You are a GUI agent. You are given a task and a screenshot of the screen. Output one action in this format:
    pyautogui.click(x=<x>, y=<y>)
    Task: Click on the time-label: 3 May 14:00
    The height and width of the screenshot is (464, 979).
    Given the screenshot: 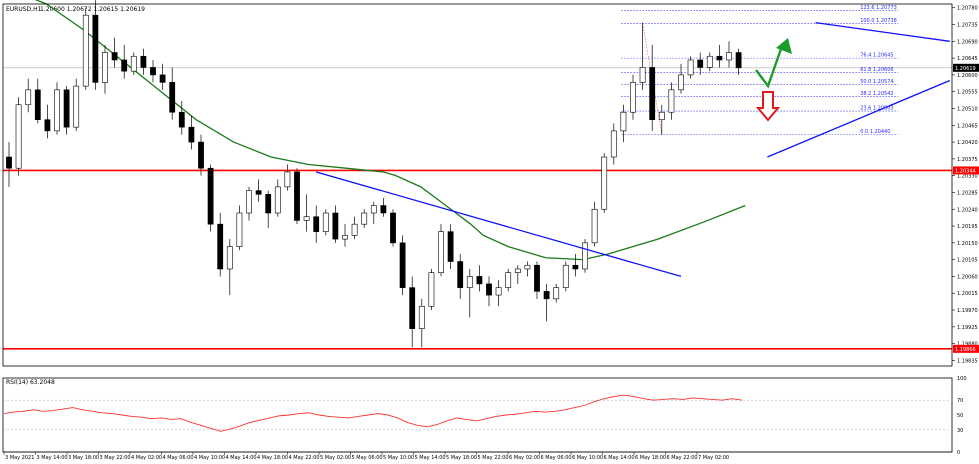 What is the action you would take?
    pyautogui.click(x=52, y=457)
    